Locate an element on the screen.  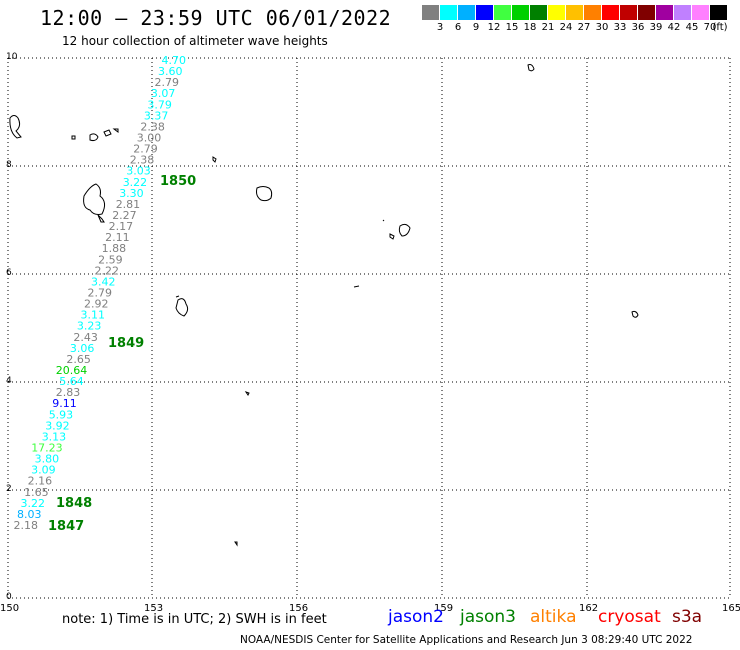
wave-height-value: 1.65 is located at coordinates (36, 492).